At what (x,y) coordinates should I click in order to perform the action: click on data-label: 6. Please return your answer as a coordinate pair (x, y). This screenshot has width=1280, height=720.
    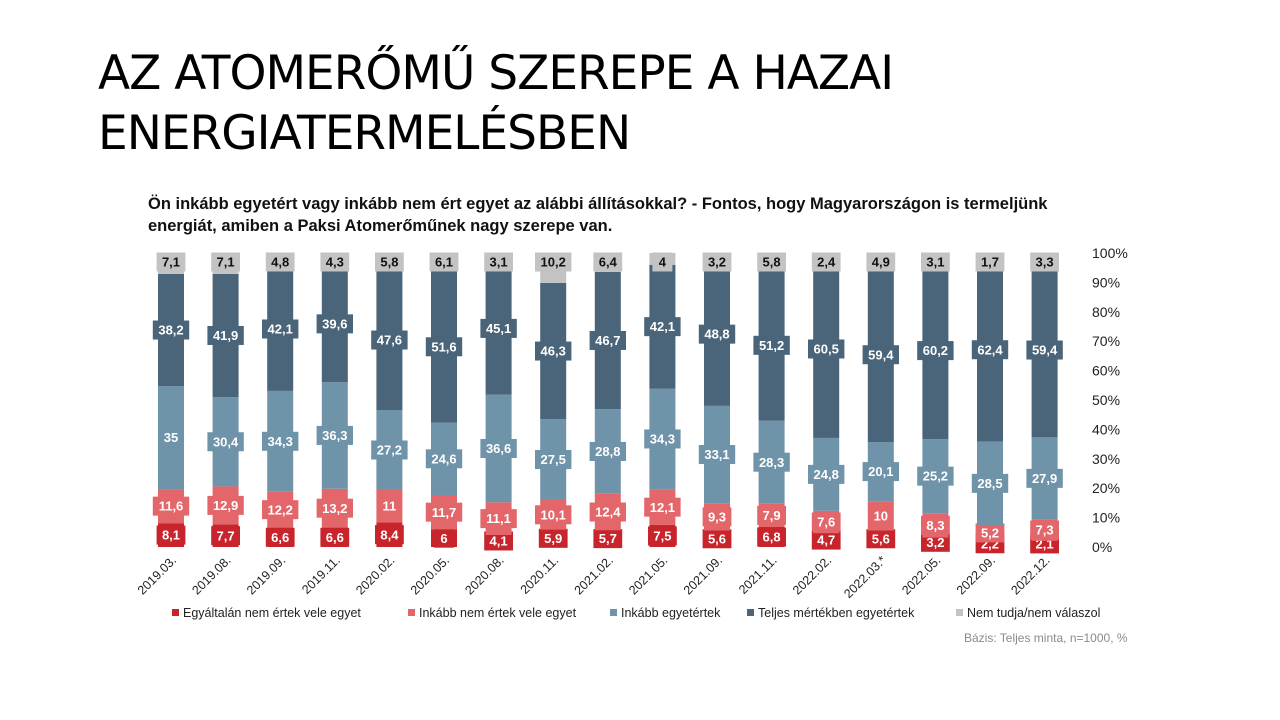
    Looking at the image, I should click on (443, 538).